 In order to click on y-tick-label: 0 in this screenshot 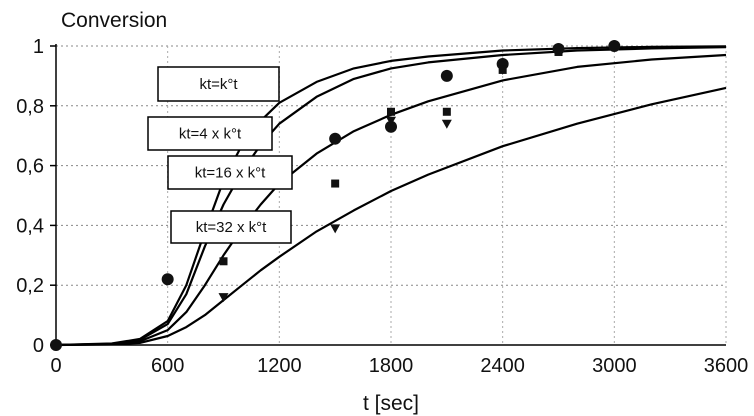, I will do `click(38, 346)`.